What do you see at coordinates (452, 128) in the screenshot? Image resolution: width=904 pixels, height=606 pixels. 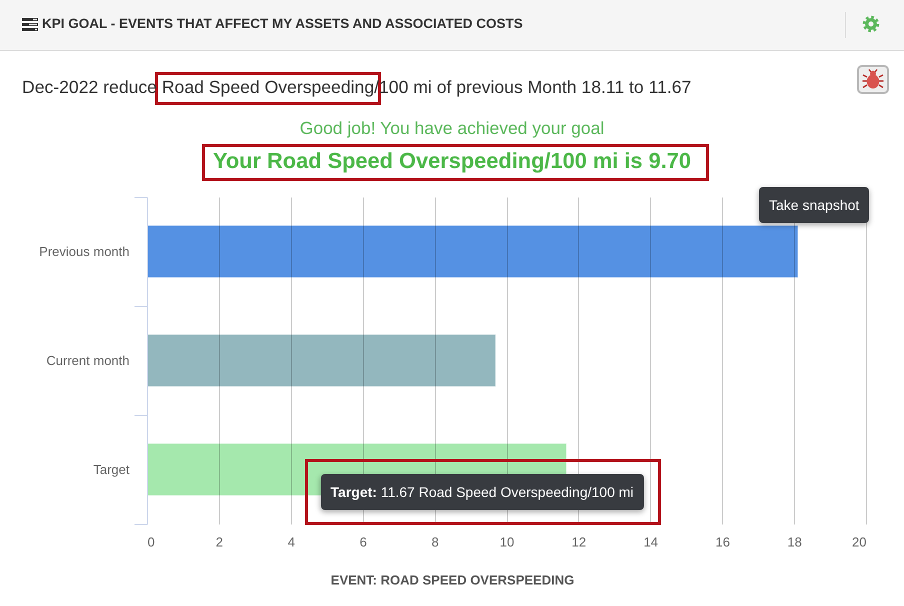 I see `text: Good job! You have achieved your goal` at bounding box center [452, 128].